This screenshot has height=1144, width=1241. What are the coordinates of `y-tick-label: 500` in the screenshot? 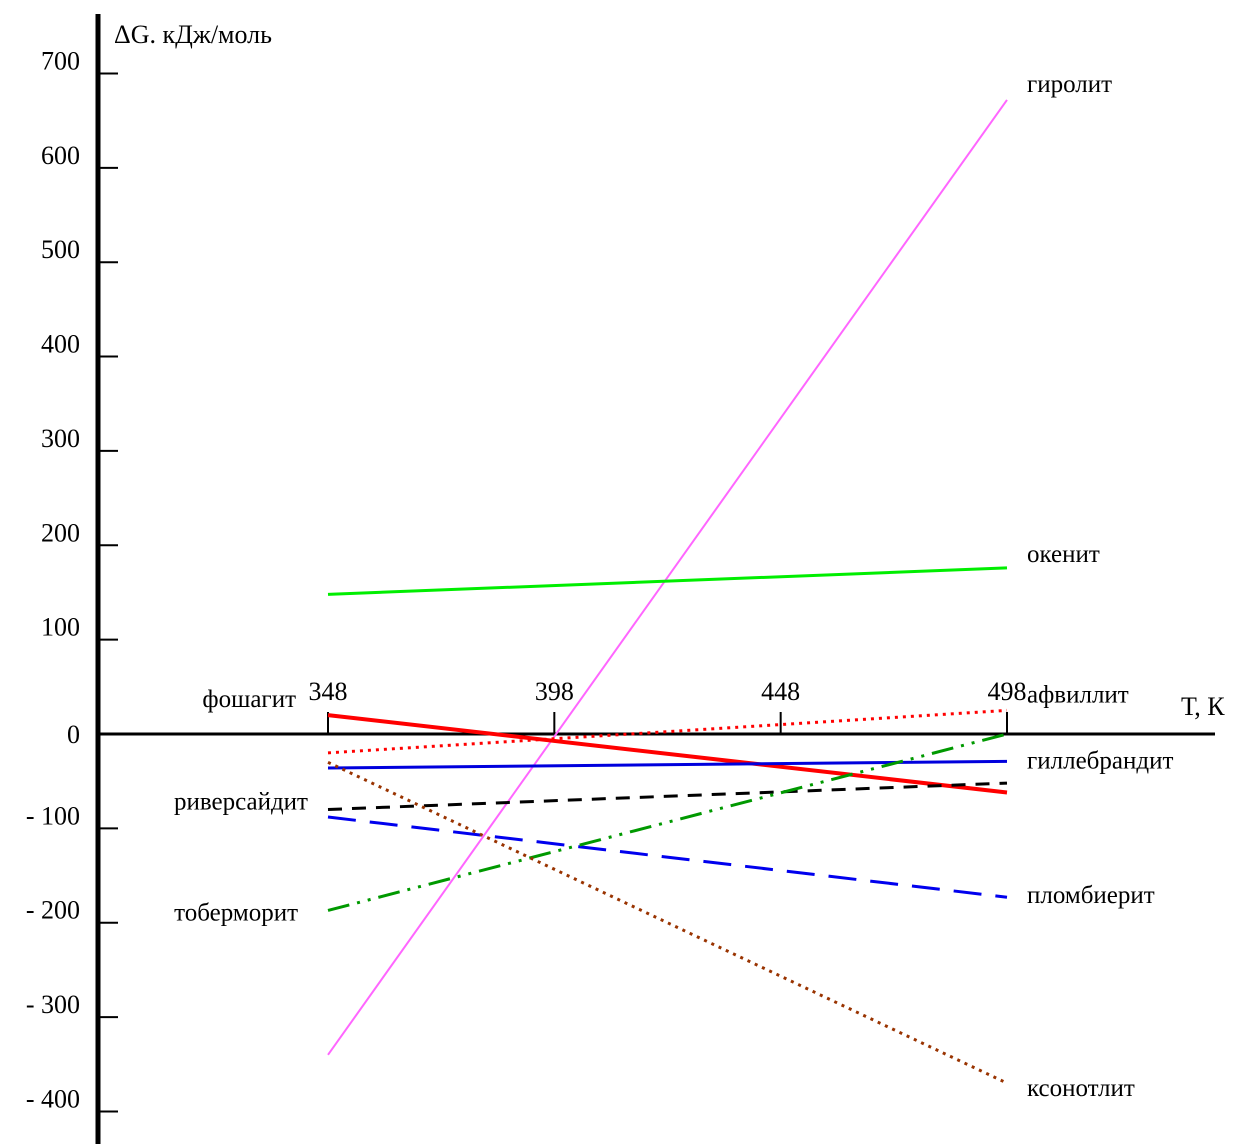 It's located at (60, 249).